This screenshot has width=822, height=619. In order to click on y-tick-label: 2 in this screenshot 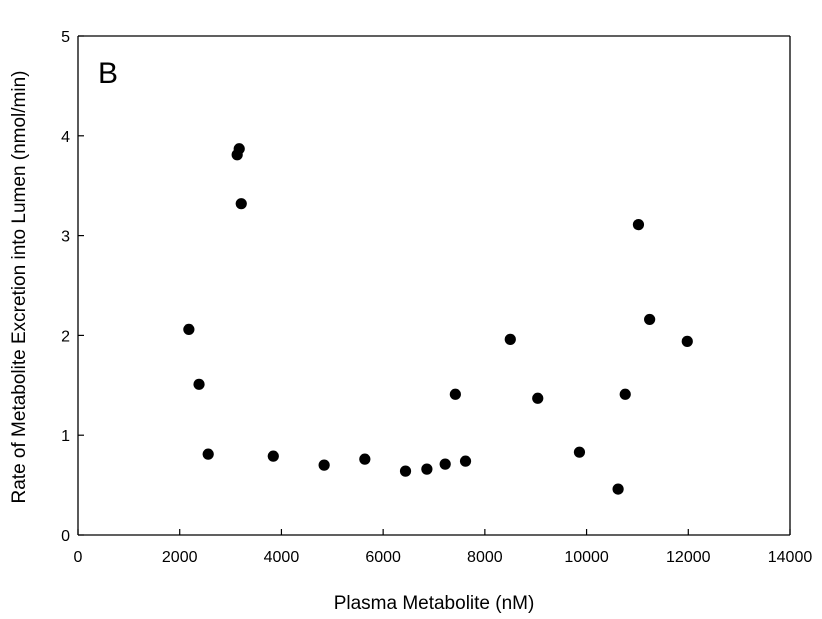, I will do `click(65, 336)`.